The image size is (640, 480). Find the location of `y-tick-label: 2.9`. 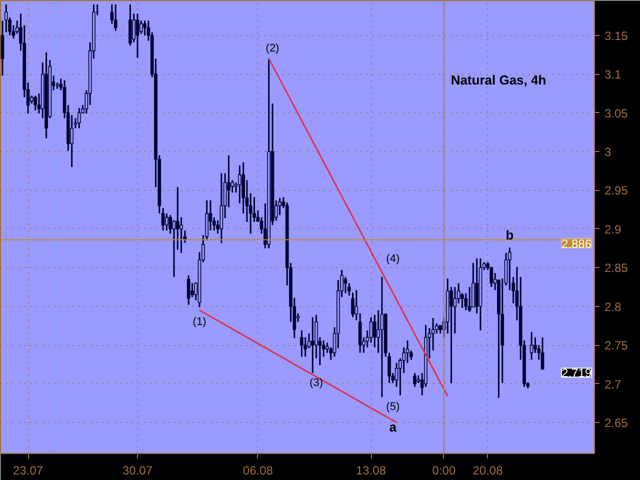

y-tick-label: 2.9 is located at coordinates (613, 229).